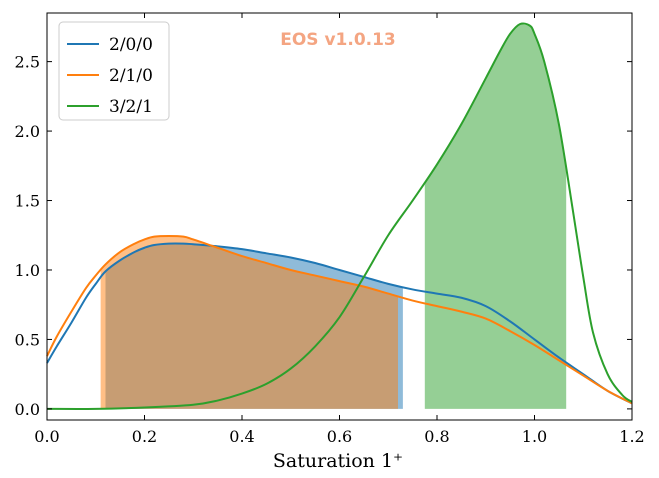 The width and height of the screenshot is (659, 478). What do you see at coordinates (27, 201) in the screenshot?
I see `y-tick-label: 1.5` at bounding box center [27, 201].